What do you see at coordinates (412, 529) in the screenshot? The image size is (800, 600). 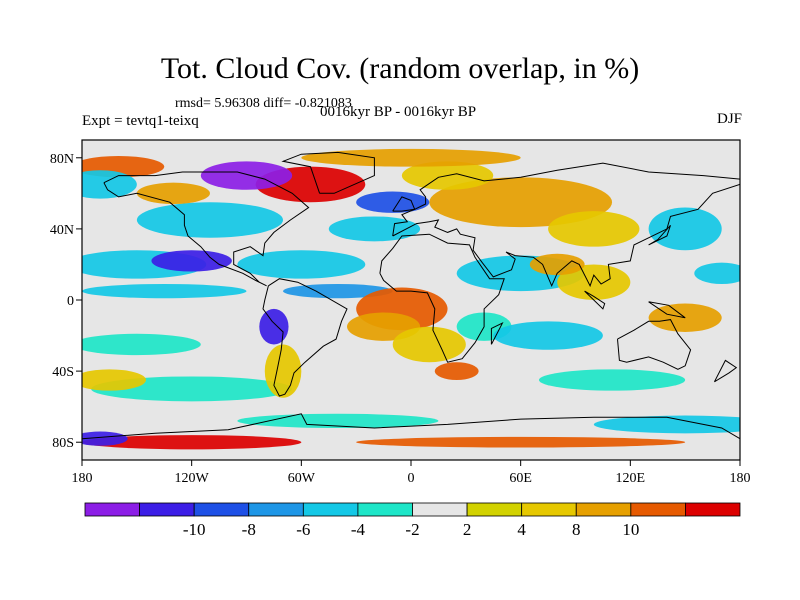 I see `colorbar-label: -2` at bounding box center [412, 529].